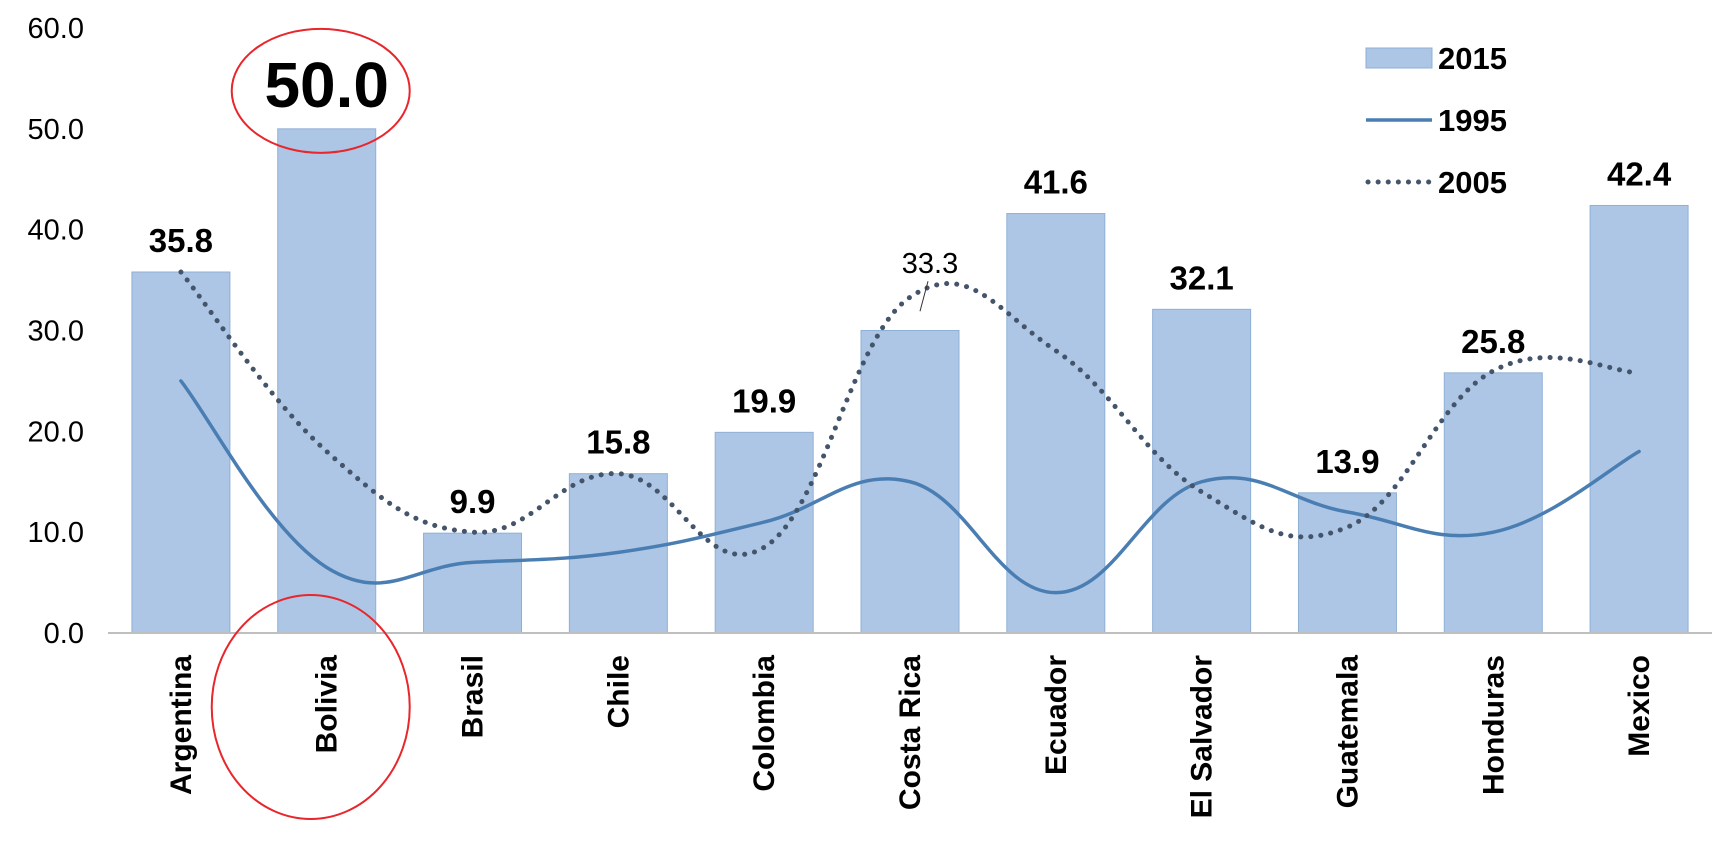  Describe the element at coordinates (1472, 58) in the screenshot. I see `legend-label: 2015` at that location.